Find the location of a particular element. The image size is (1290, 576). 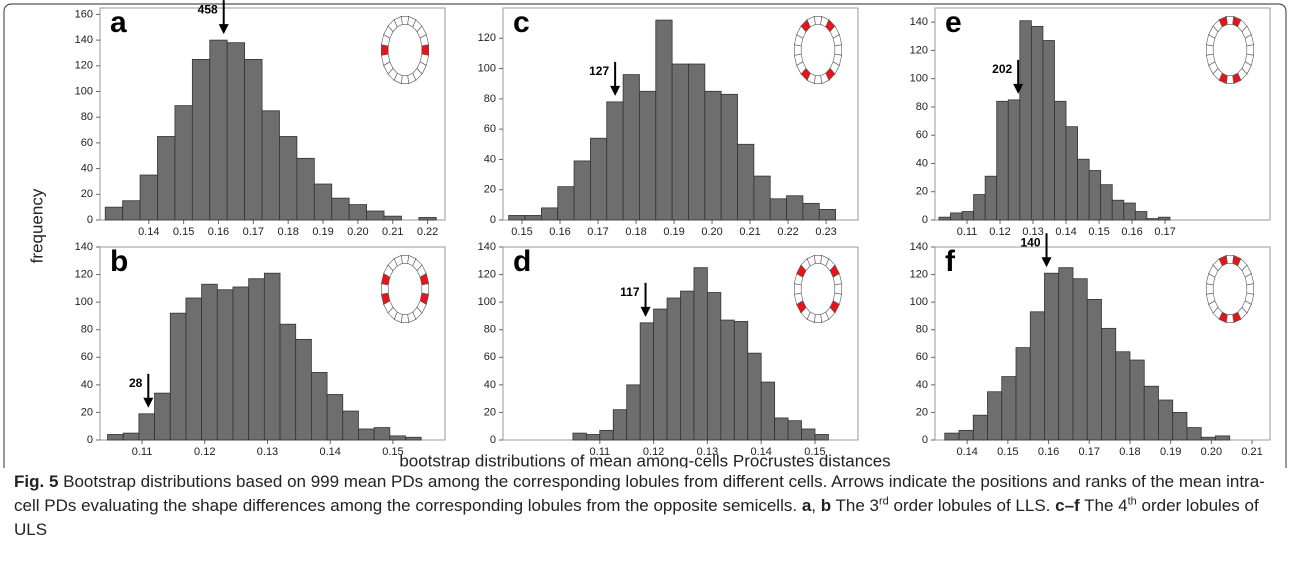

y-tick-label: 80 is located at coordinates (490, 330).